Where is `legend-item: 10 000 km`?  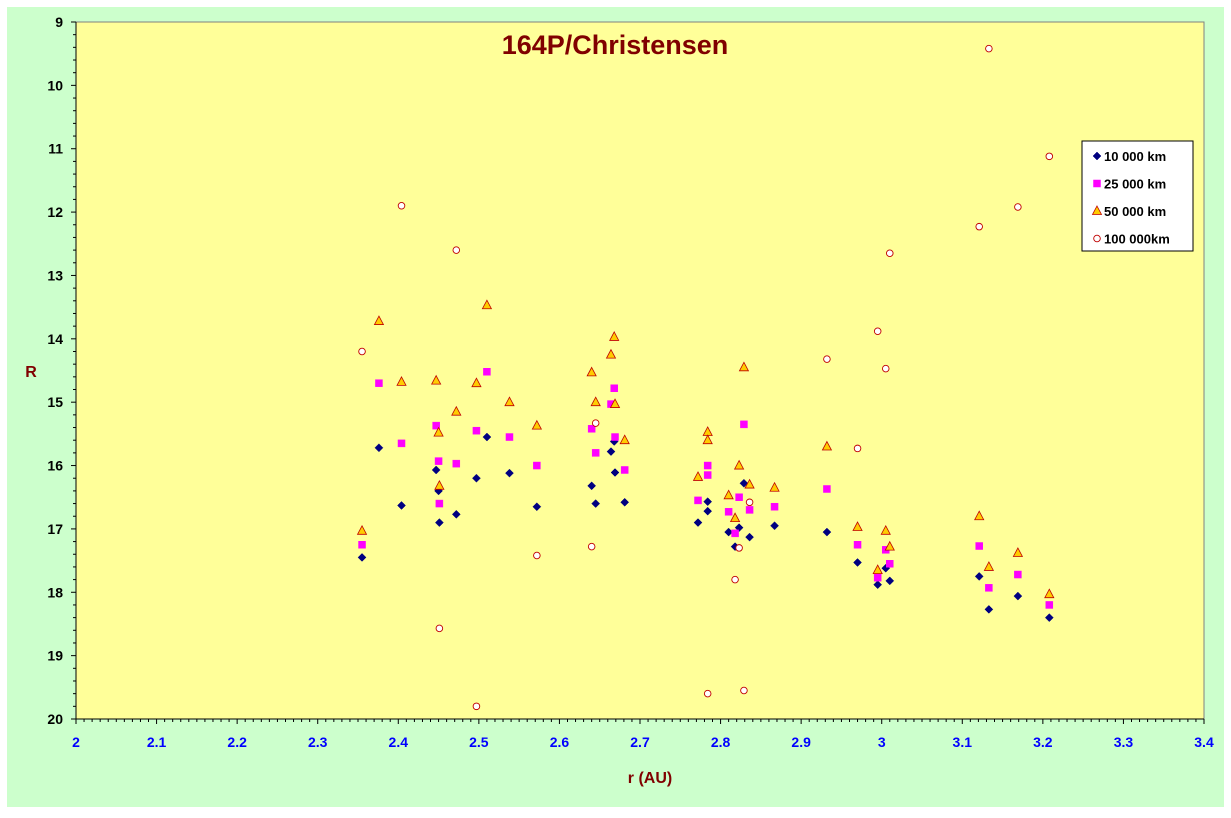
legend-item: 10 000 km is located at coordinates (1129, 156).